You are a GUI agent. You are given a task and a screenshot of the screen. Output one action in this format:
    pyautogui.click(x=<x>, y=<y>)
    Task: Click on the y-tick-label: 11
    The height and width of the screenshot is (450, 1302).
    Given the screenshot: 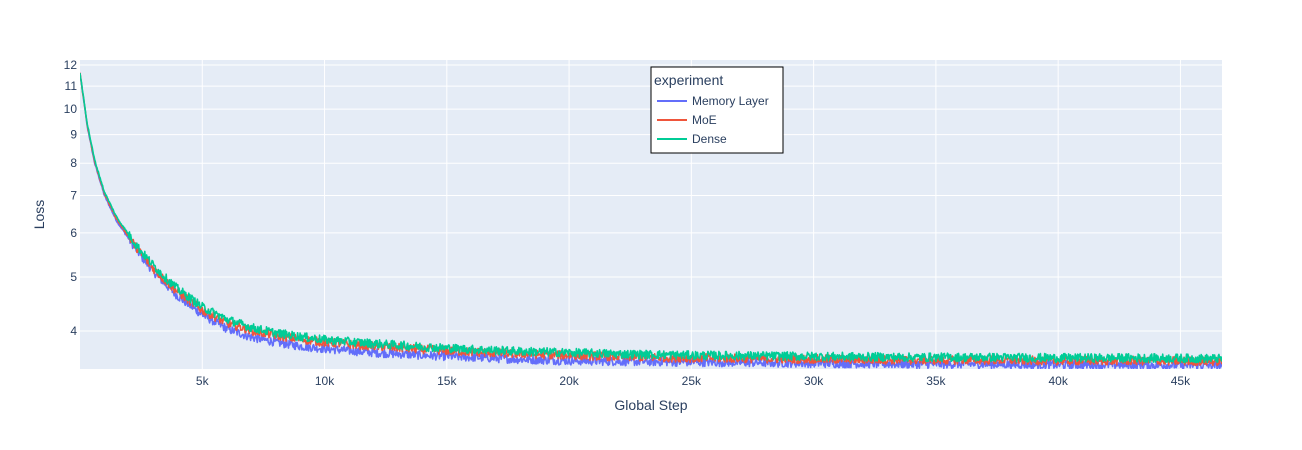 What is the action you would take?
    pyautogui.click(x=71, y=86)
    